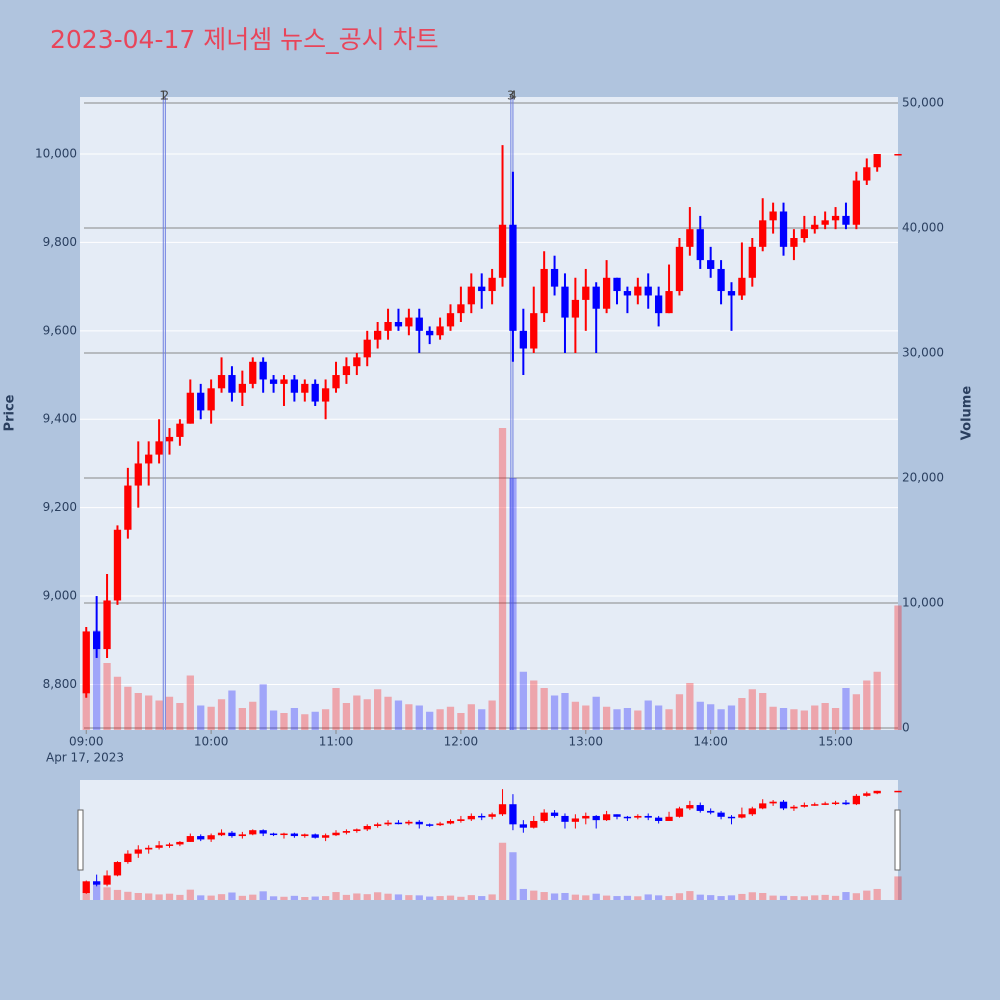  I want to click on range-slider, so click(489, 840).